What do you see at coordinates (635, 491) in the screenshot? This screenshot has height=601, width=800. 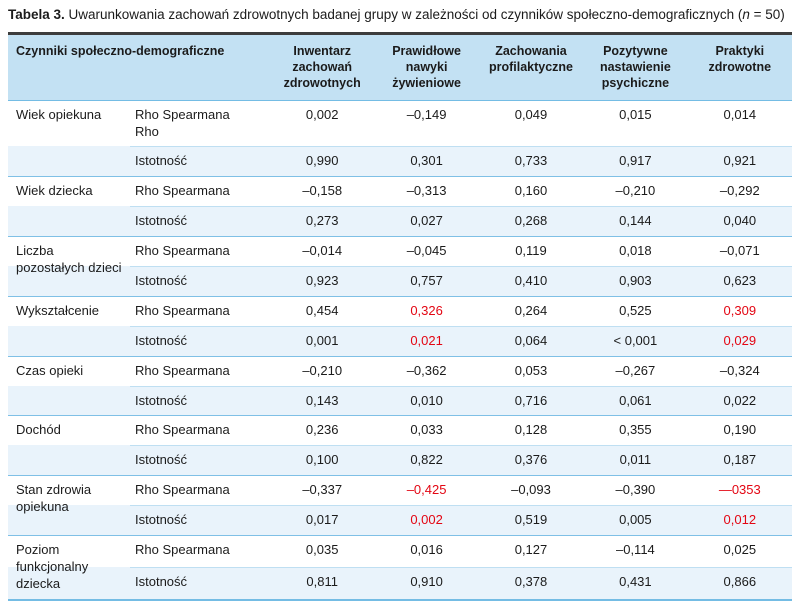 I see `value-cell: –0,390` at bounding box center [635, 491].